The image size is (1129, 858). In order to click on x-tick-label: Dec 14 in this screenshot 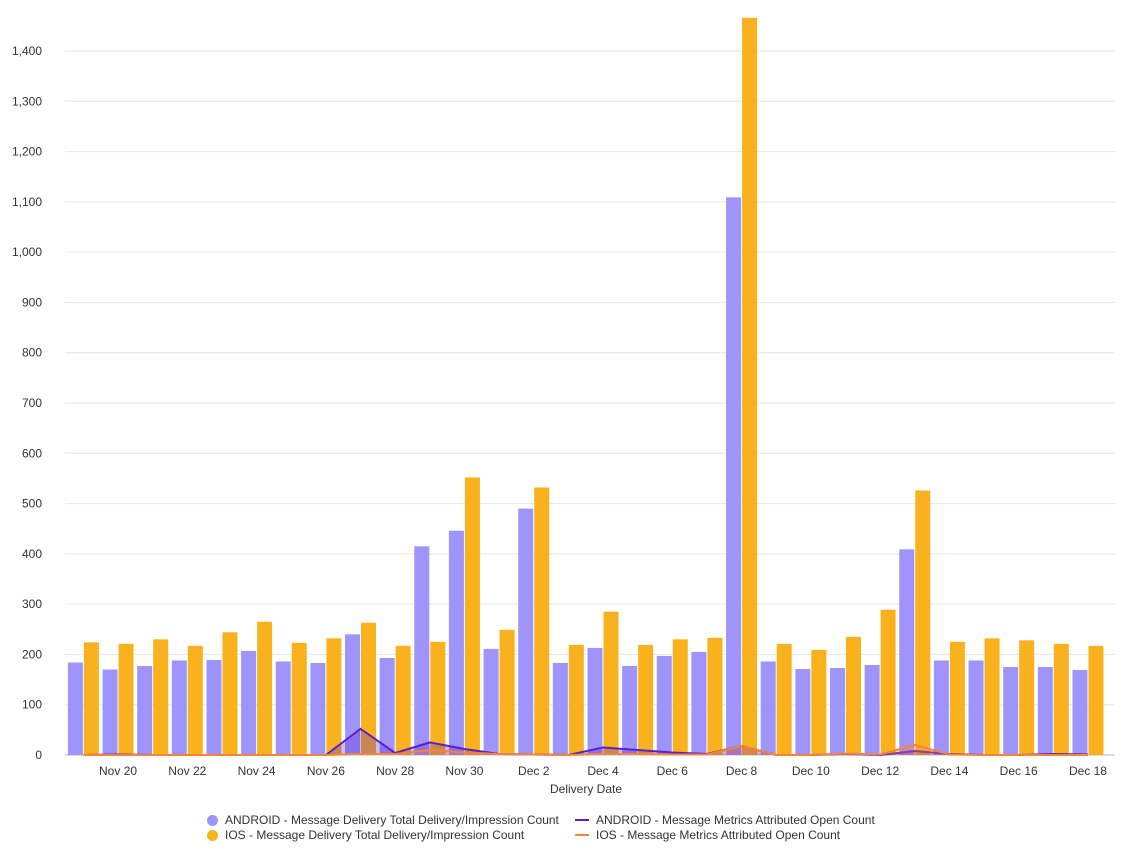, I will do `click(949, 771)`.